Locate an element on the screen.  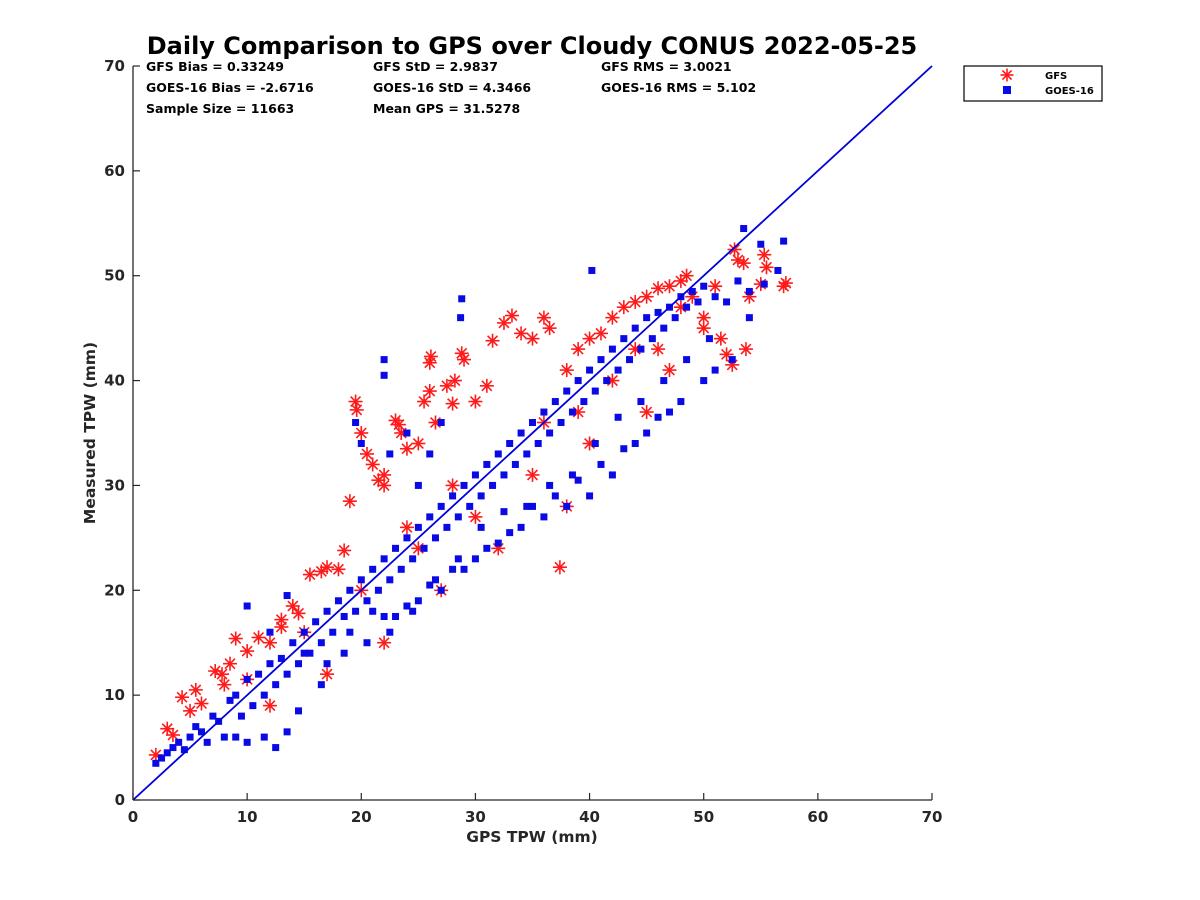
legend: GFS GOES-16 is located at coordinates (1033, 83).